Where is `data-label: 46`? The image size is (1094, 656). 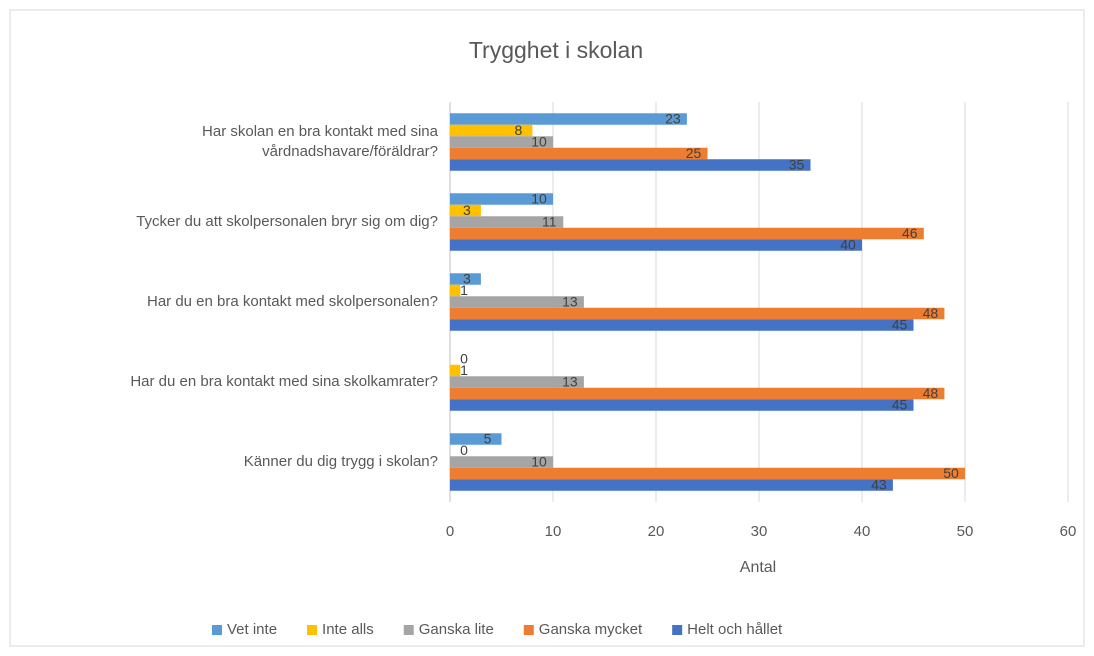
data-label: 46 is located at coordinates (910, 233).